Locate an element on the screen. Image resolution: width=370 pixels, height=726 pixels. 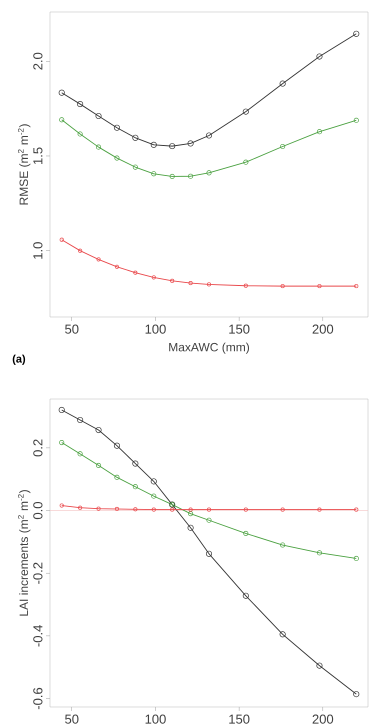
y-tick-label: 1.5 is located at coordinates (37, 155).